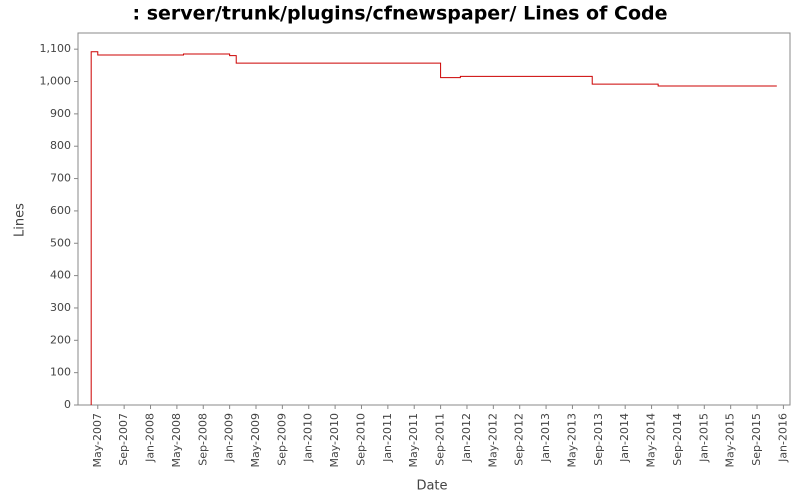 The width and height of the screenshot is (800, 500). What do you see at coordinates (60, 339) in the screenshot?
I see `y-tick-label: 200` at bounding box center [60, 339].